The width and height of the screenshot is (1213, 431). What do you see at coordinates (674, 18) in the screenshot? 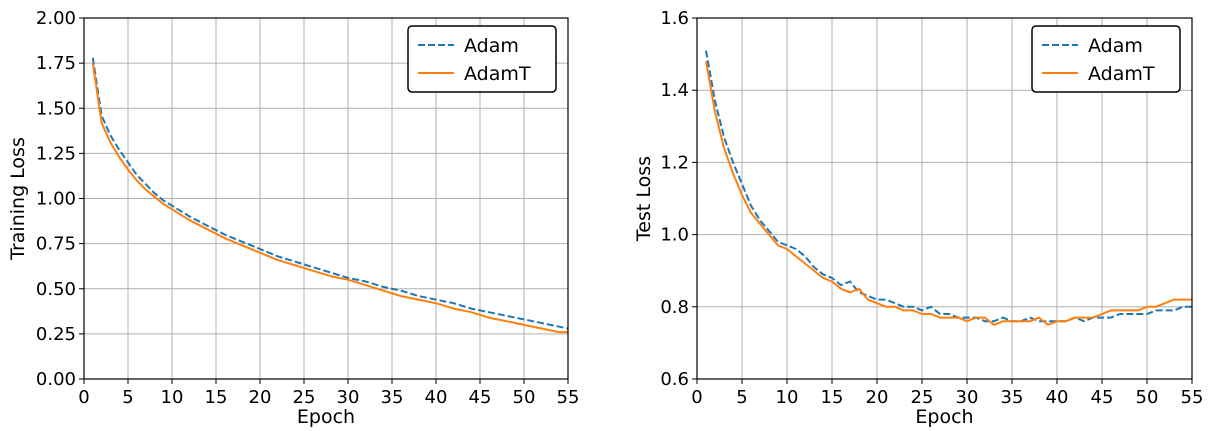
I see `y-tick-label: 1.6` at bounding box center [674, 18].